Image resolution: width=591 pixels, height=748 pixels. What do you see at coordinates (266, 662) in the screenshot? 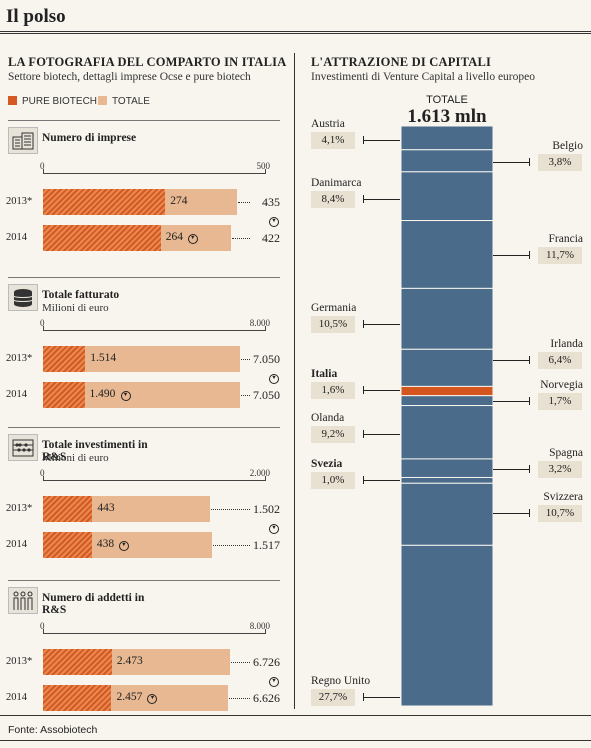
I see `total-value-label: 6.726` at bounding box center [266, 662].